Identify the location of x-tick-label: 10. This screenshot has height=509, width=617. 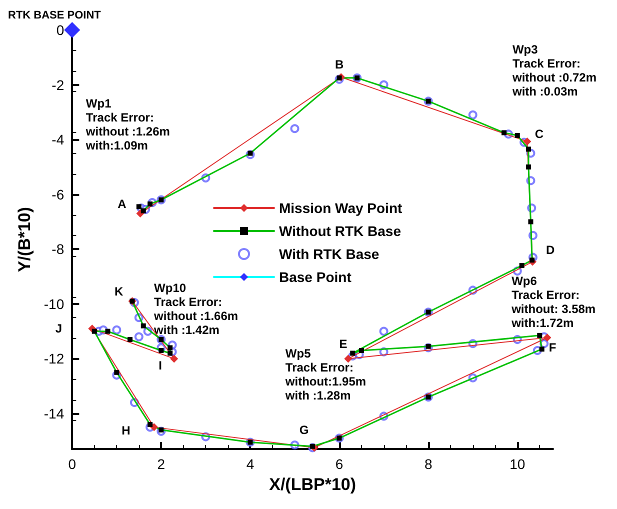
(518, 464).